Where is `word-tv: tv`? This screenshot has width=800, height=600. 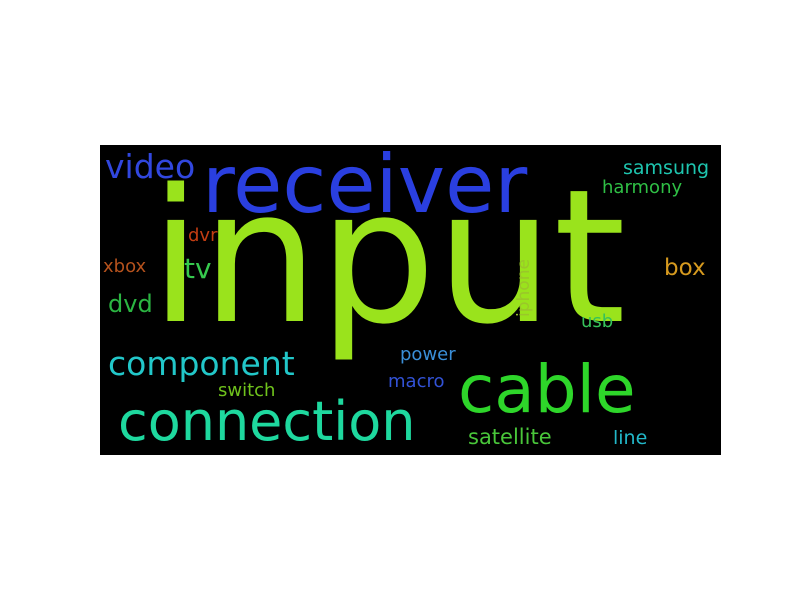
word-tv: tv is located at coordinates (198, 268).